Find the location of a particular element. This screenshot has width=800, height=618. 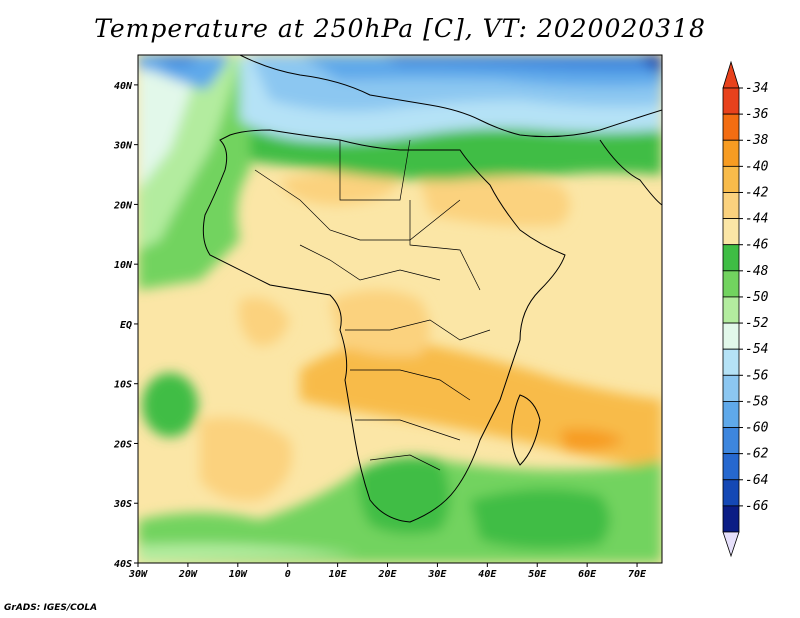

colorbar-label: -44 is located at coordinates (756, 219).